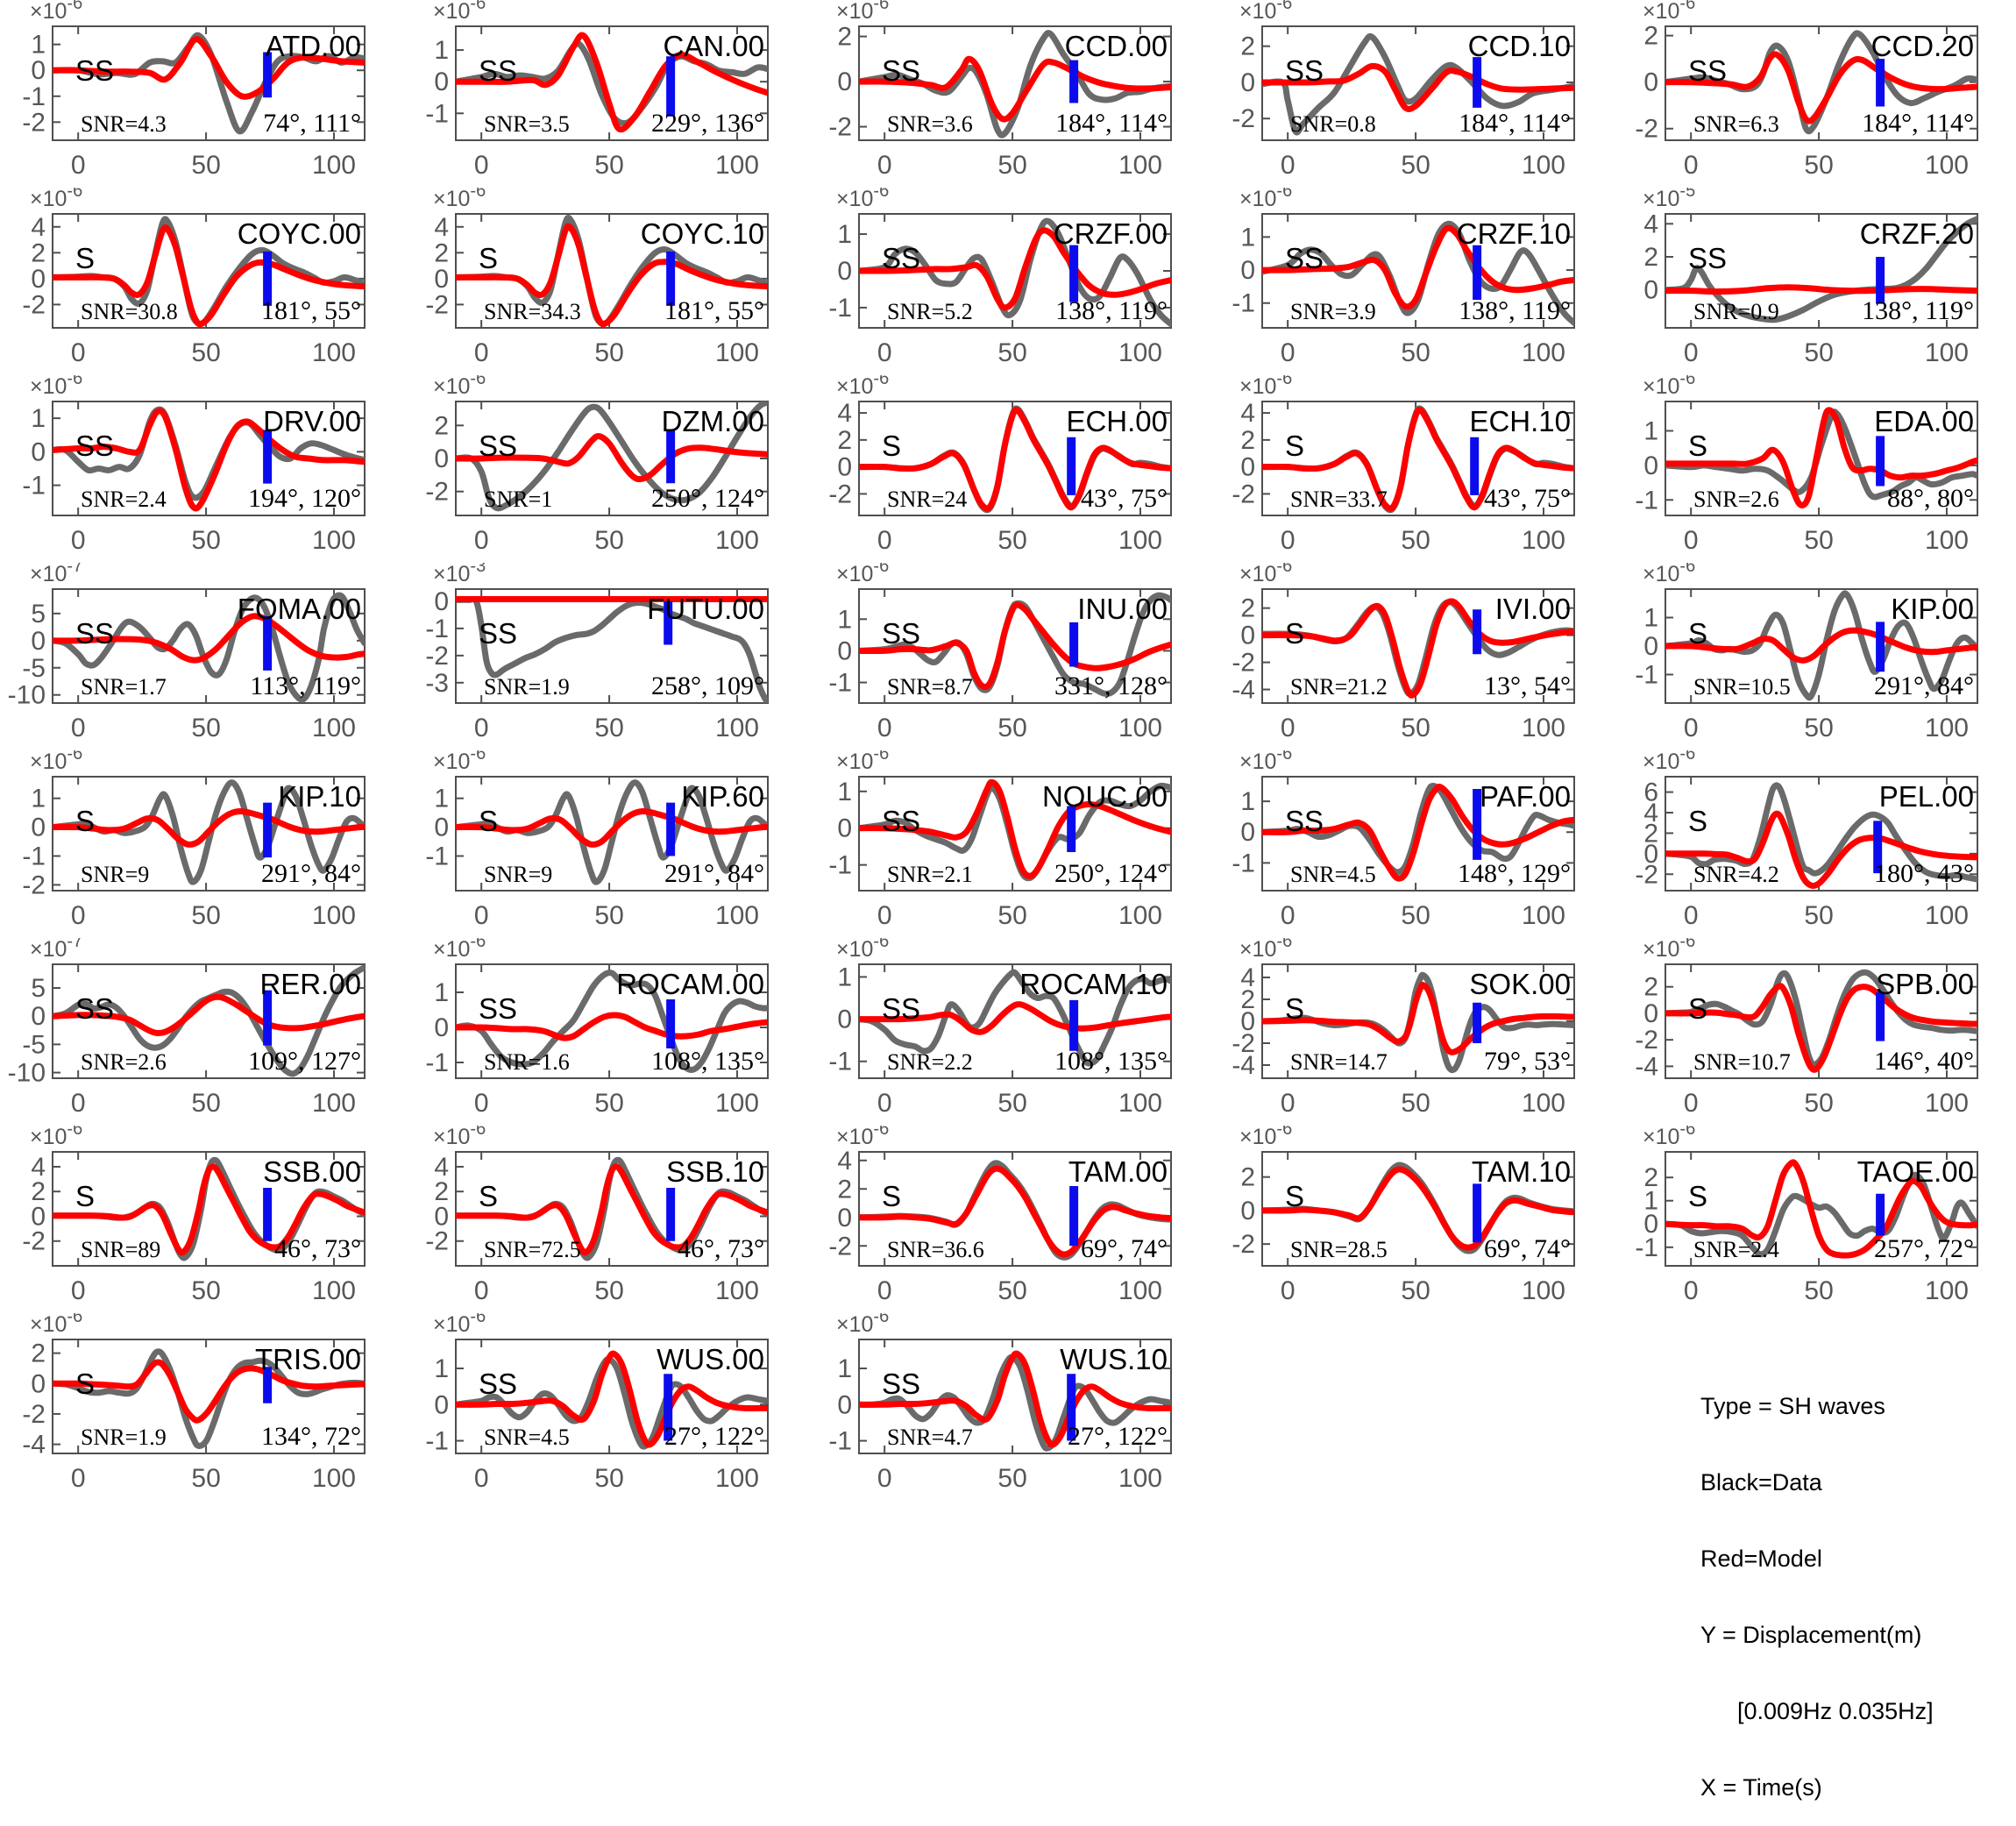  I want to click on station-label: INU.00, so click(1122, 609).